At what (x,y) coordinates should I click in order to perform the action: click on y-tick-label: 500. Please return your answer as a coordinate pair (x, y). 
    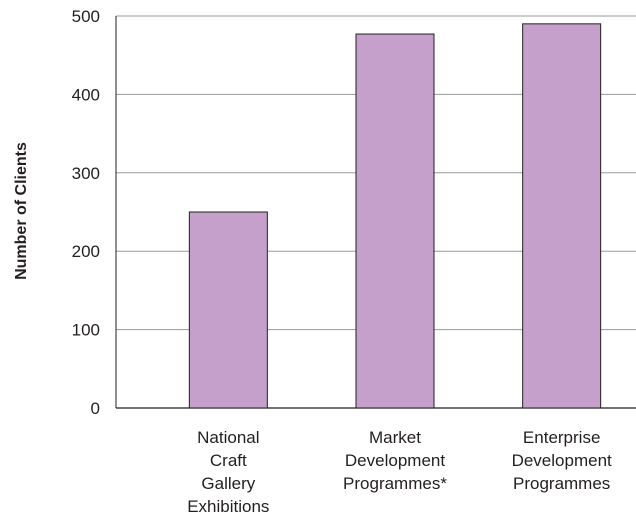
    Looking at the image, I should click on (86, 16).